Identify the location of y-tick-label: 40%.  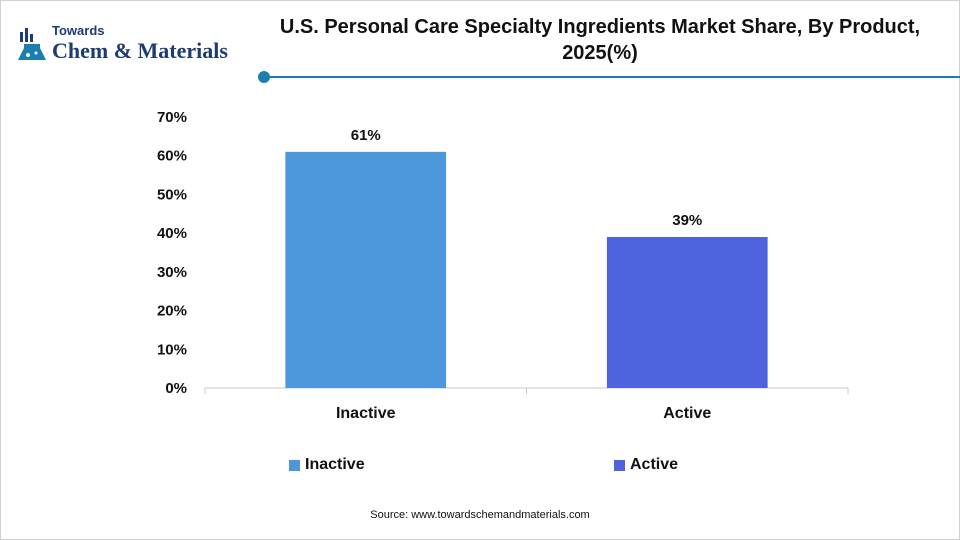
(172, 233).